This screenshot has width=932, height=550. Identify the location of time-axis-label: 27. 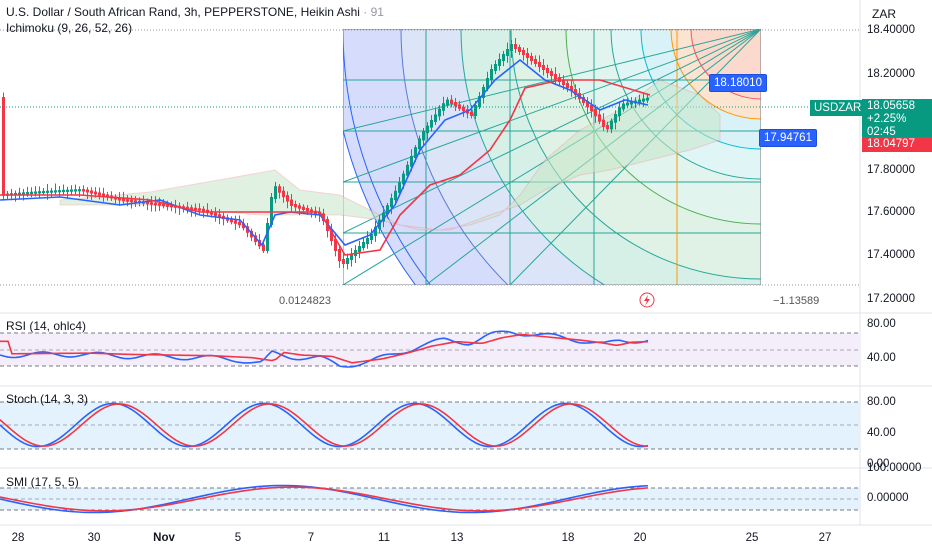
(825, 538).